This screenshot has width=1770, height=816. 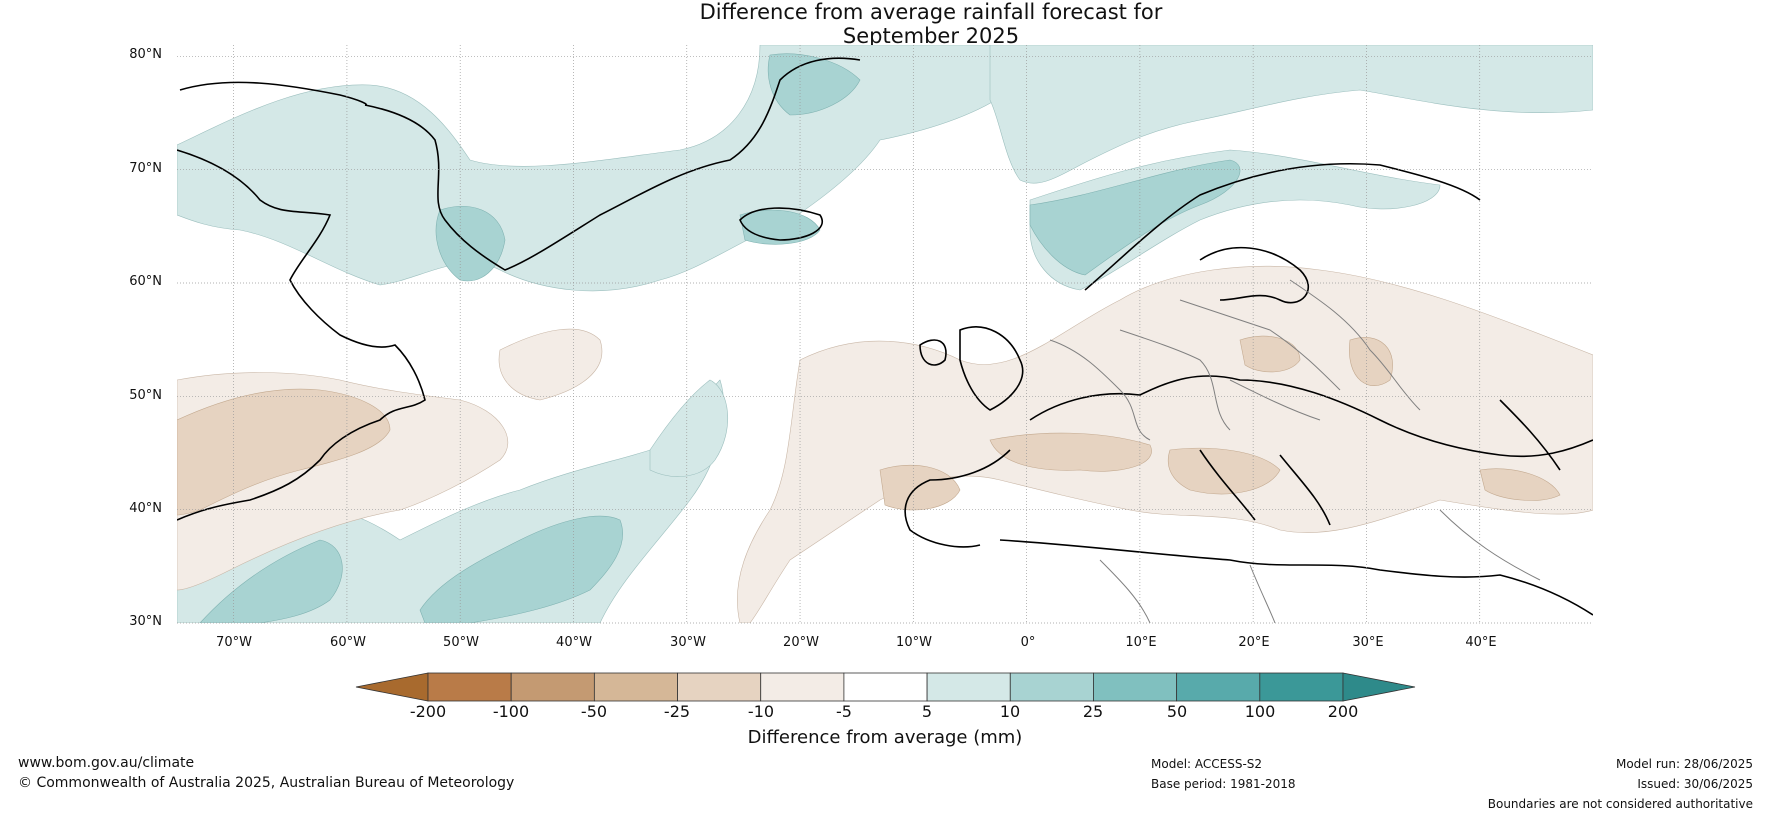 I want to click on colorbar-tick: -5, so click(x=844, y=711).